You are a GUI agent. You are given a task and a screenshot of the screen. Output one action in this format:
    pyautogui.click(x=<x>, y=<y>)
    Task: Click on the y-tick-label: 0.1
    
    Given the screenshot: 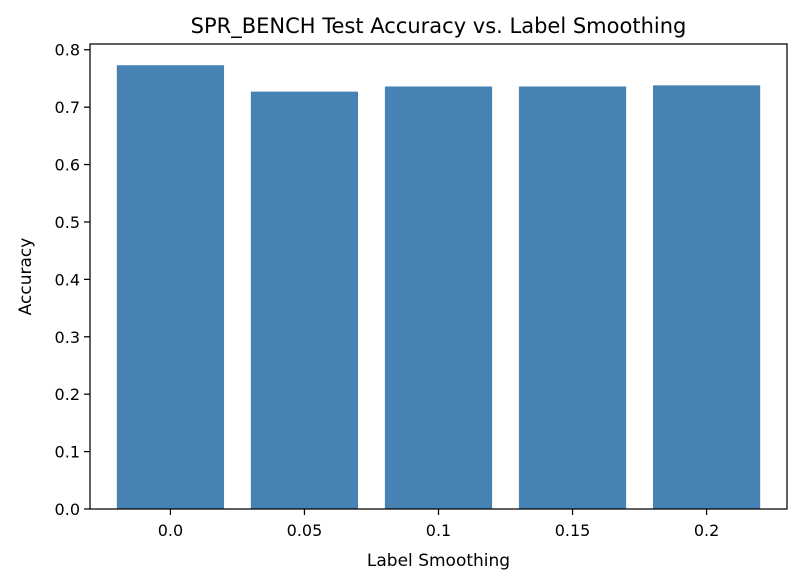 What is the action you would take?
    pyautogui.click(x=67, y=452)
    